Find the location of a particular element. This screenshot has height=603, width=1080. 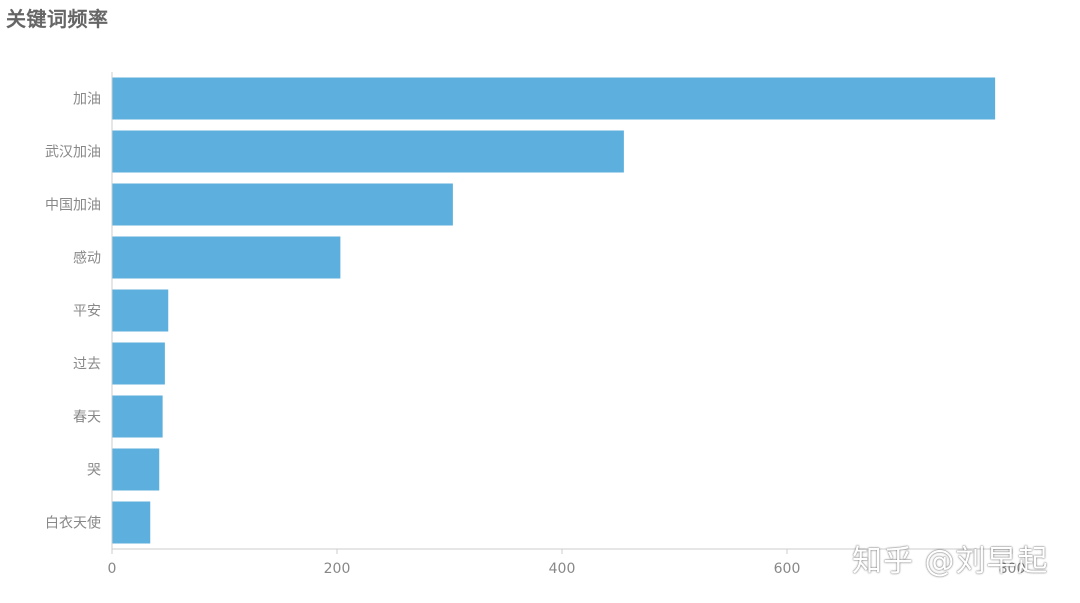

y-tick-label: 平安 is located at coordinates (87, 312).